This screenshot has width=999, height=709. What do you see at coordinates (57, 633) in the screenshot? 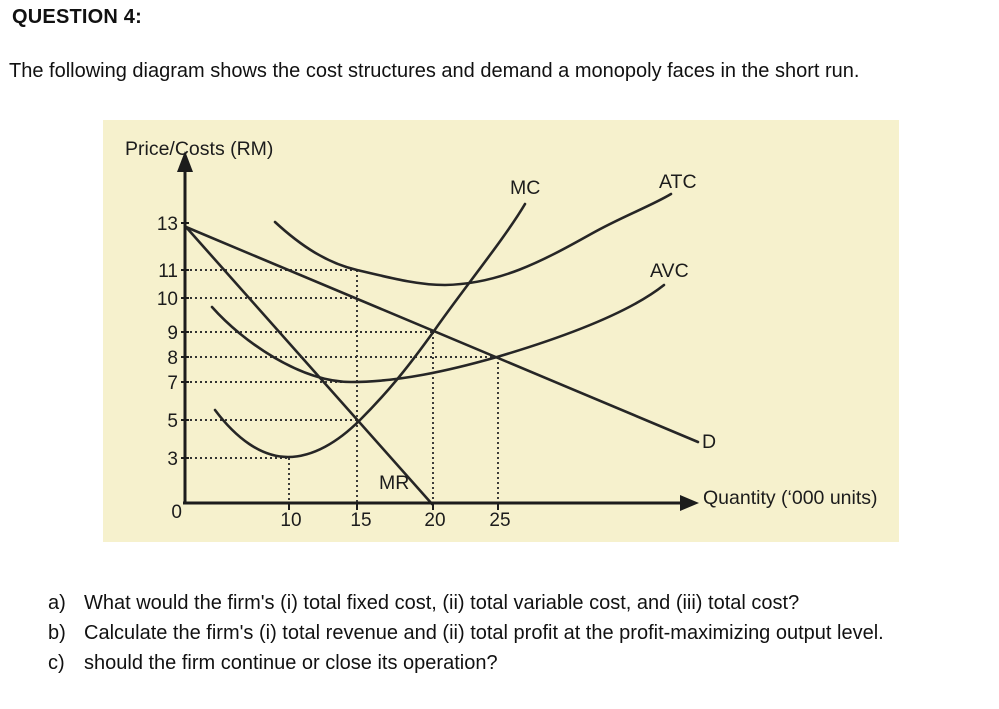
I see `question-marker: b)` at bounding box center [57, 633].